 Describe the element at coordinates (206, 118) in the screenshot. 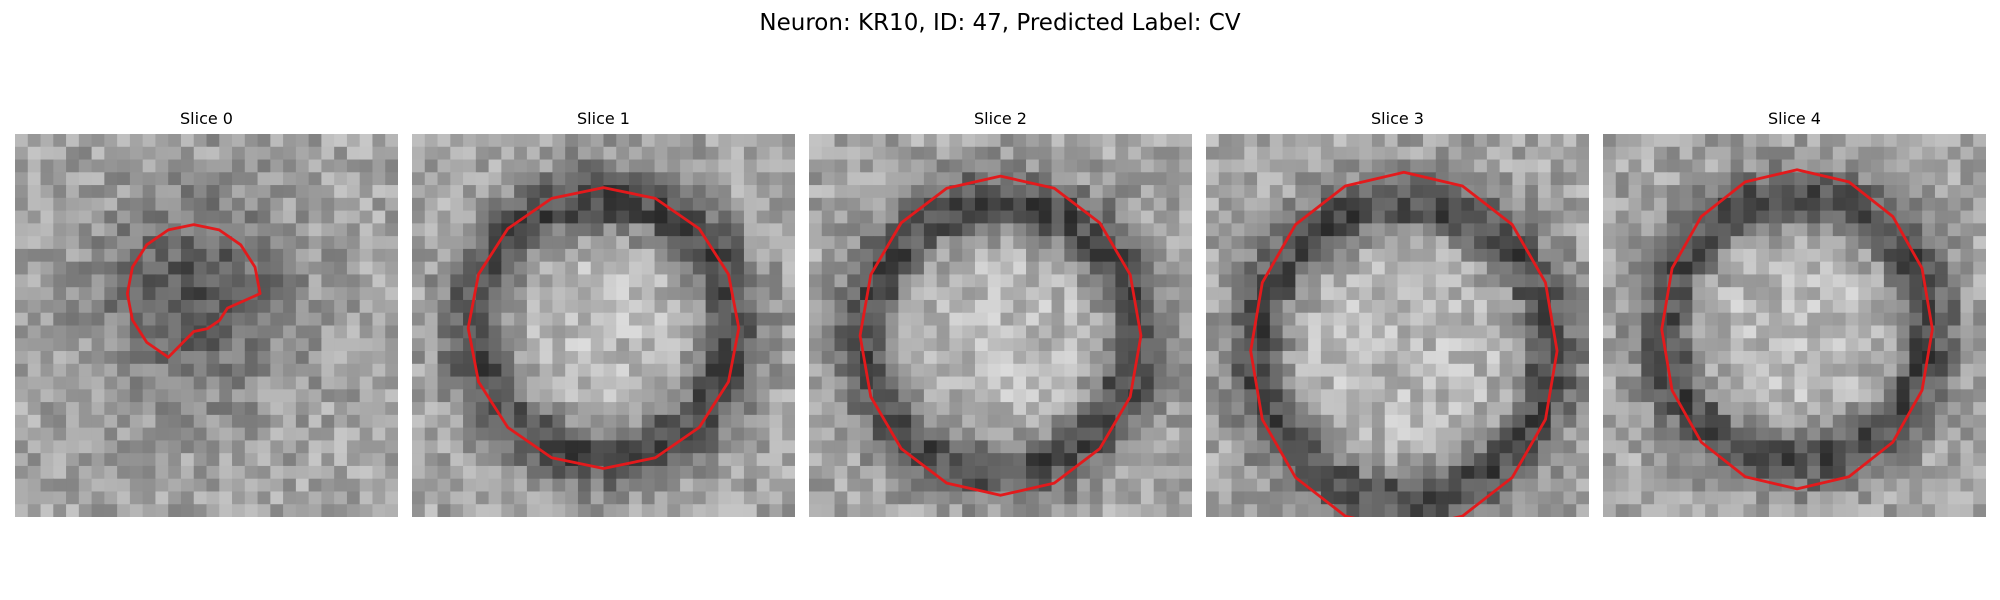

I see `slice-title: Slice 0` at that location.